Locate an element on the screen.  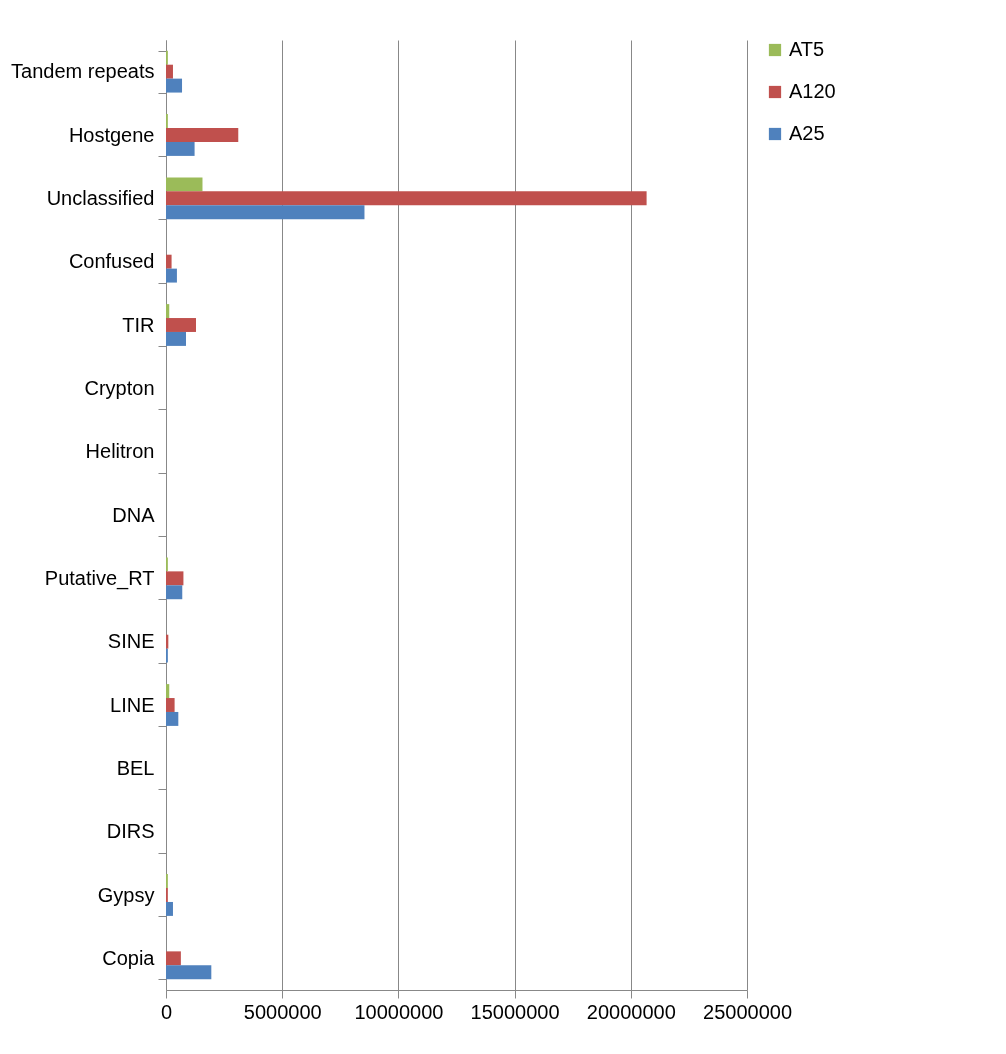
y-tick-label: Copia is located at coordinates (129, 957).